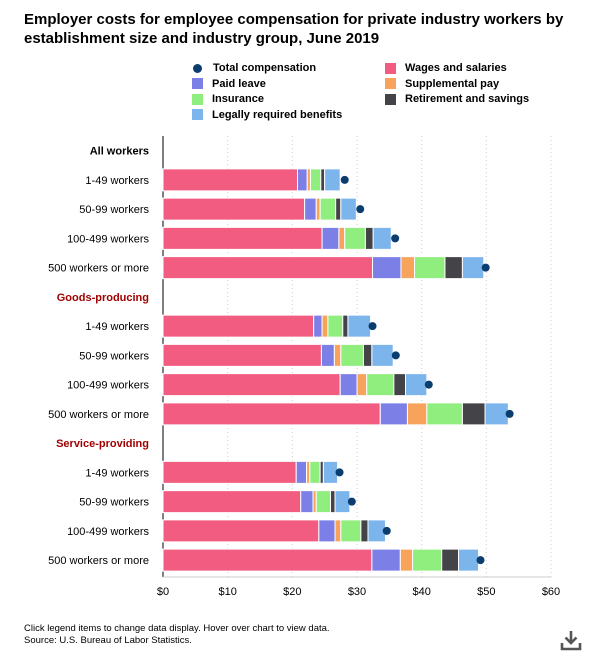  Describe the element at coordinates (446, 68) in the screenshot. I see `legend-item-wages: Wages and salaries` at that location.